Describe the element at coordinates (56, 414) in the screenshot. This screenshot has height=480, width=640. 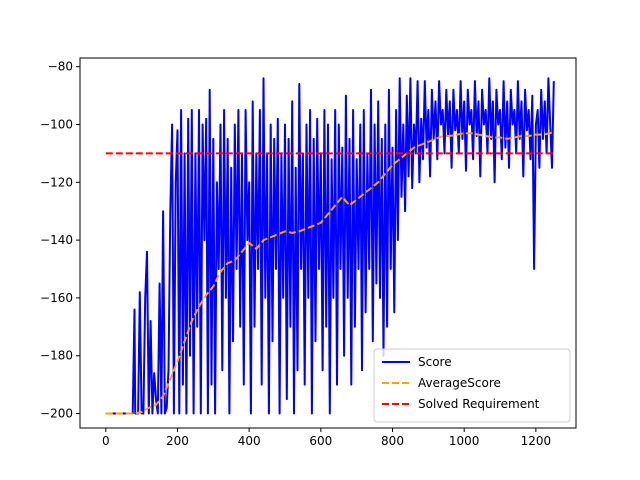
I see `y-tick-label: −200` at that location.